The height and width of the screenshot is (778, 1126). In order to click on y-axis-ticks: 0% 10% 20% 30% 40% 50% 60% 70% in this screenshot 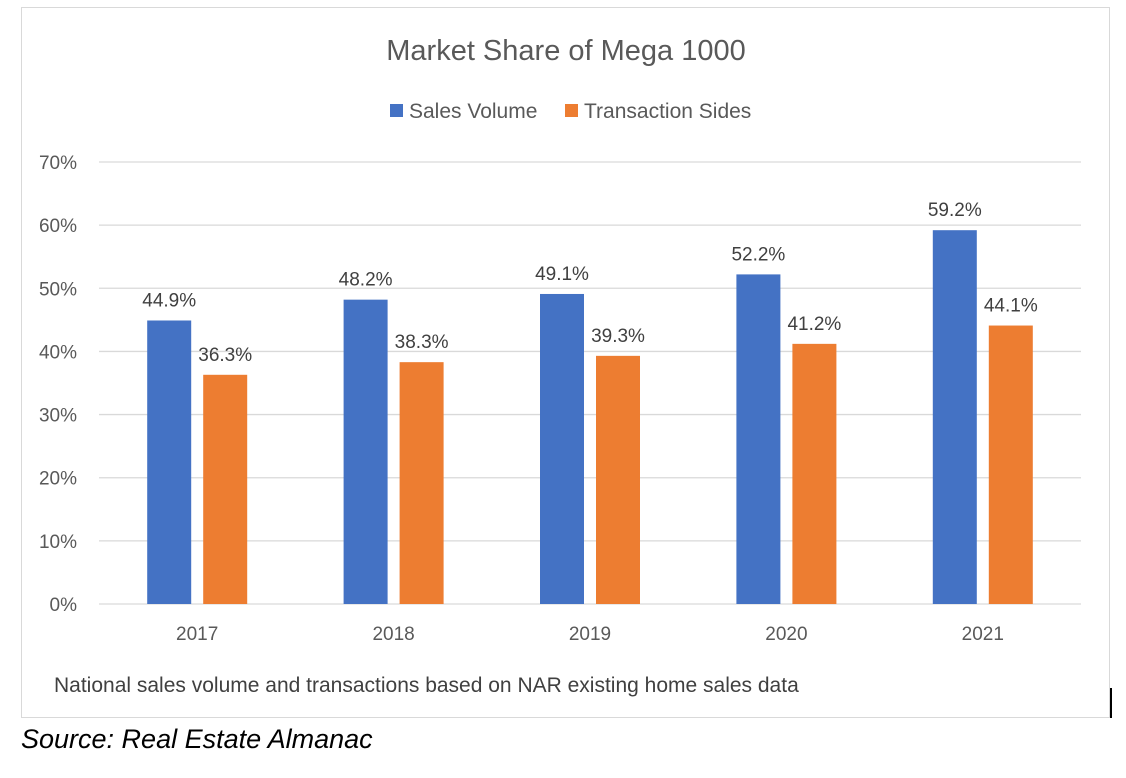, I will do `click(58, 384)`.